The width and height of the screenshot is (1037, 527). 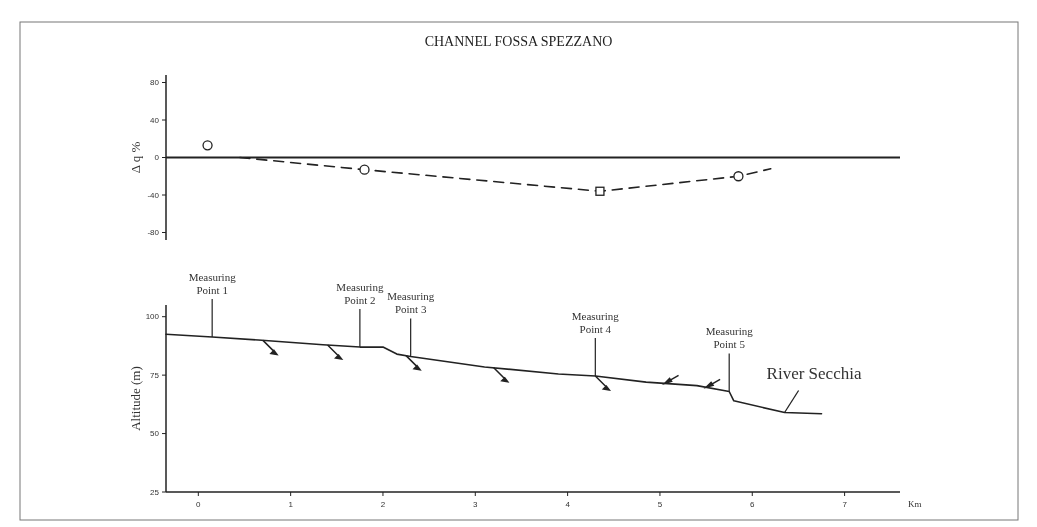 What do you see at coordinates (518, 41) in the screenshot?
I see `chart-title: CHANNEL FOSSA SPEZZANO` at bounding box center [518, 41].